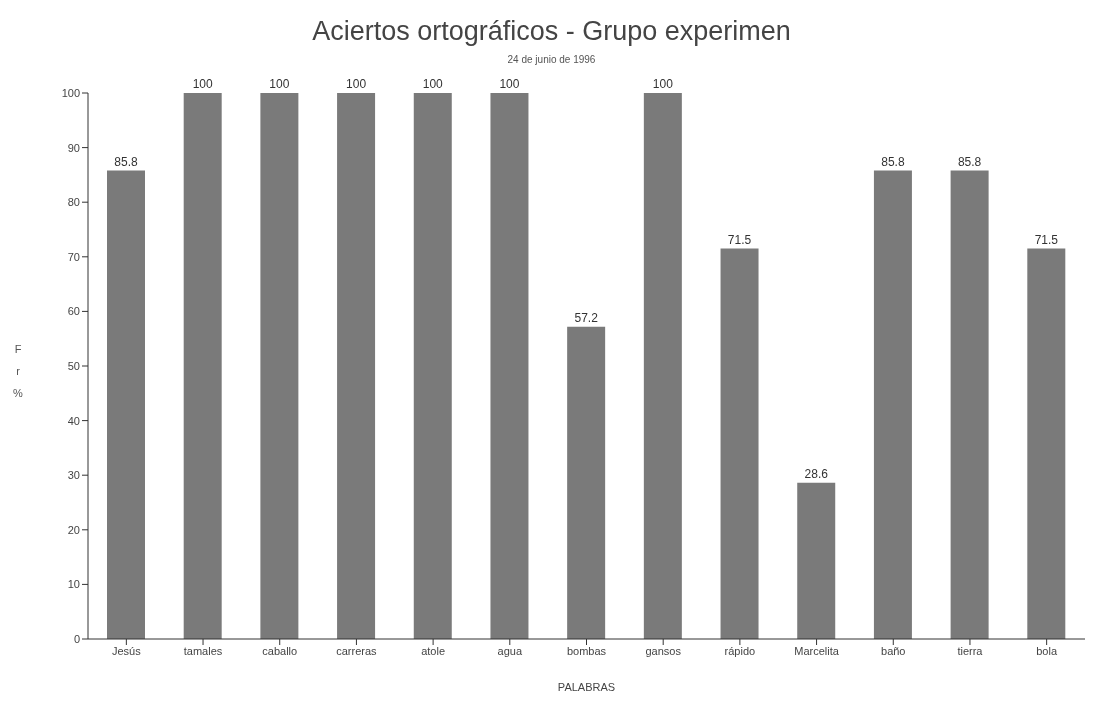  Describe the element at coordinates (551, 59) in the screenshot. I see `chart-subtitle: 24 de junio de 1996` at that location.